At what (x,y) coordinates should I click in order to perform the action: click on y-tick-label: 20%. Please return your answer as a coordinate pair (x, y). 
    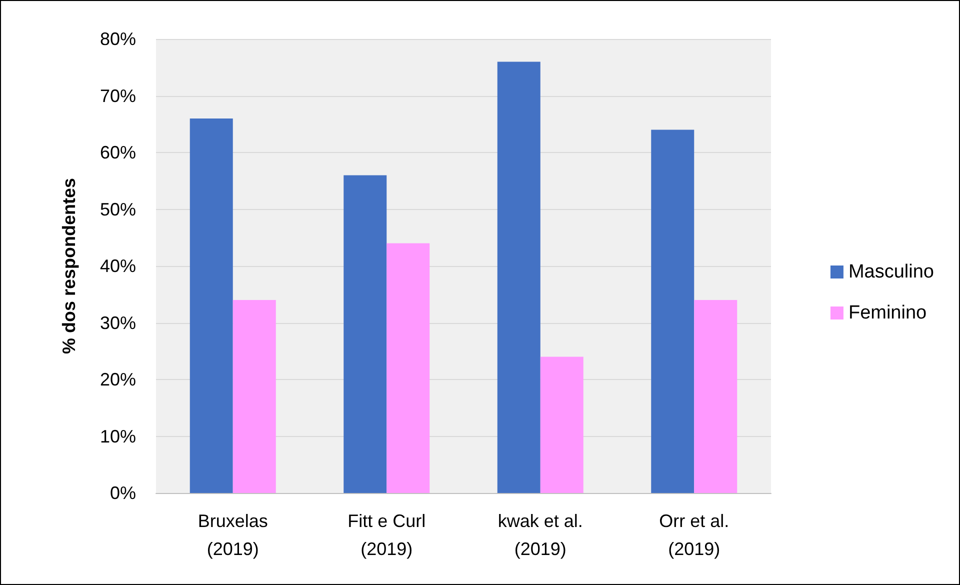
    Looking at the image, I should click on (118, 380).